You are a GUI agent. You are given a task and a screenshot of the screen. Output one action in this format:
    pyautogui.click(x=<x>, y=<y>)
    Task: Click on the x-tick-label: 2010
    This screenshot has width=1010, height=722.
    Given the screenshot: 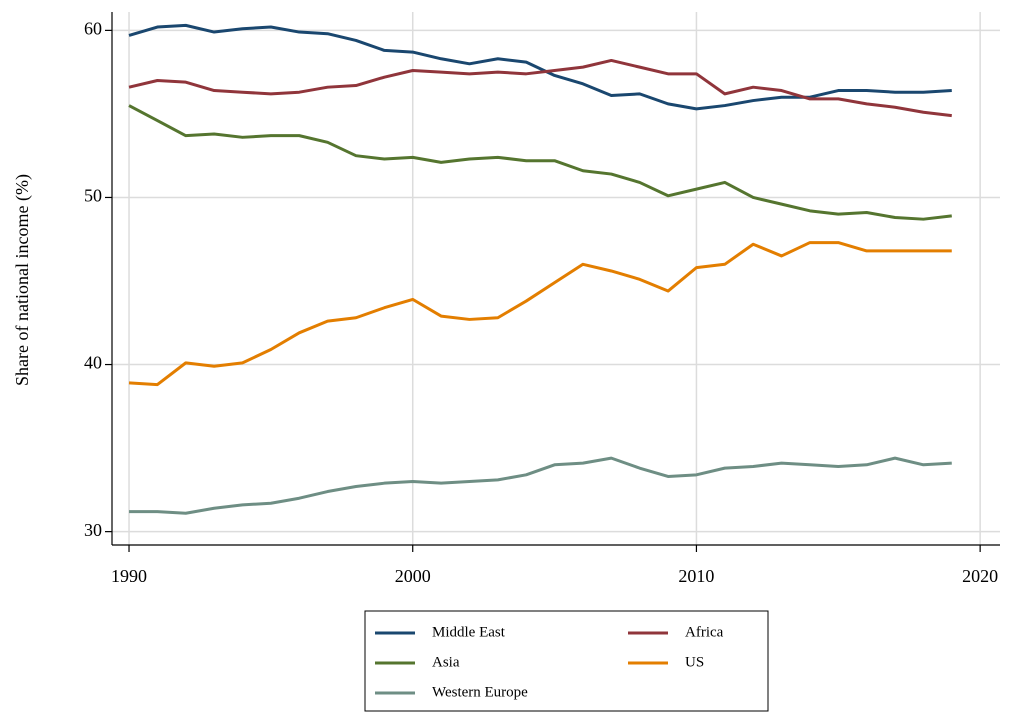 What is the action you would take?
    pyautogui.click(x=696, y=576)
    